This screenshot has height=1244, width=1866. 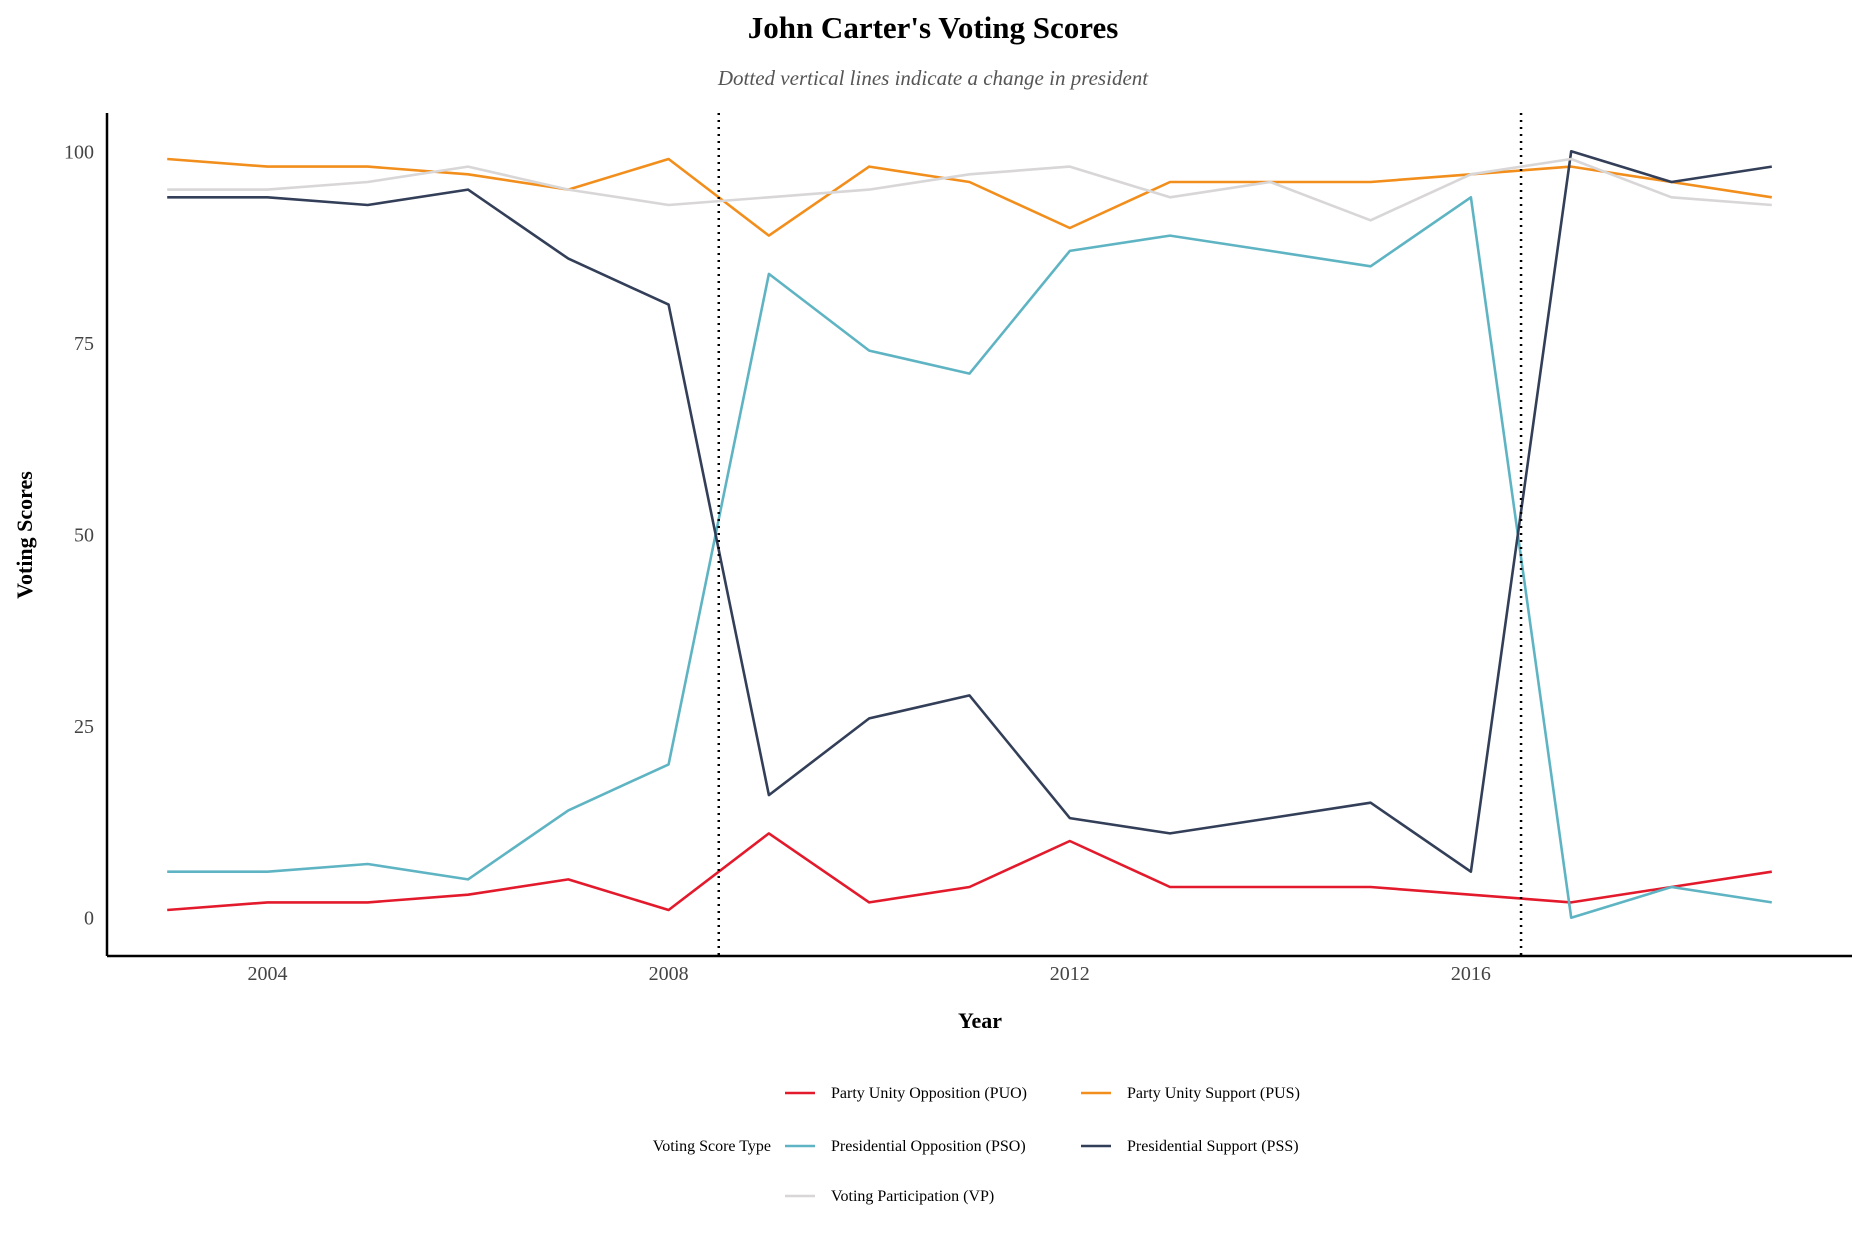 What do you see at coordinates (669, 974) in the screenshot?
I see `x-tick-label: 2008` at bounding box center [669, 974].